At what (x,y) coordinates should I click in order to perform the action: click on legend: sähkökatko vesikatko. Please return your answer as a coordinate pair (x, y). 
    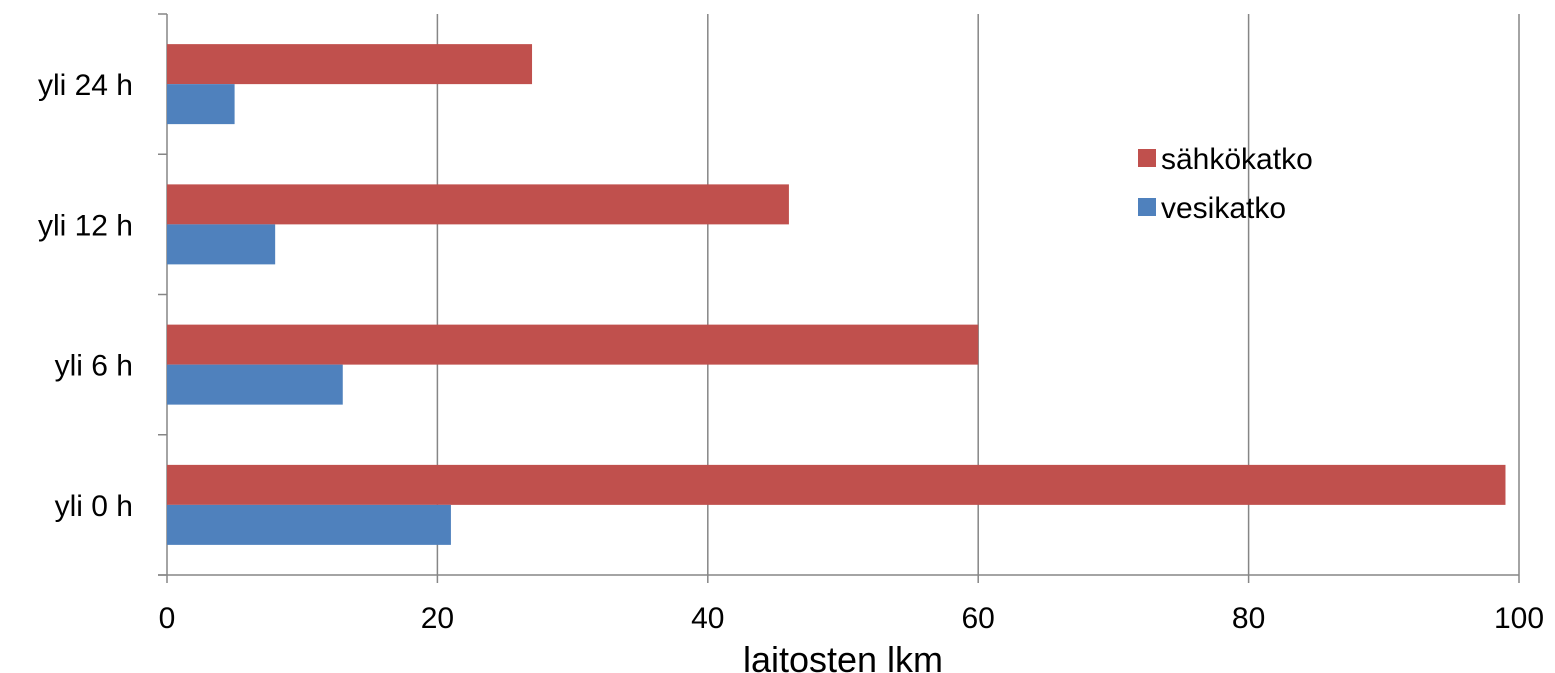
    Looking at the image, I should click on (1225, 184).